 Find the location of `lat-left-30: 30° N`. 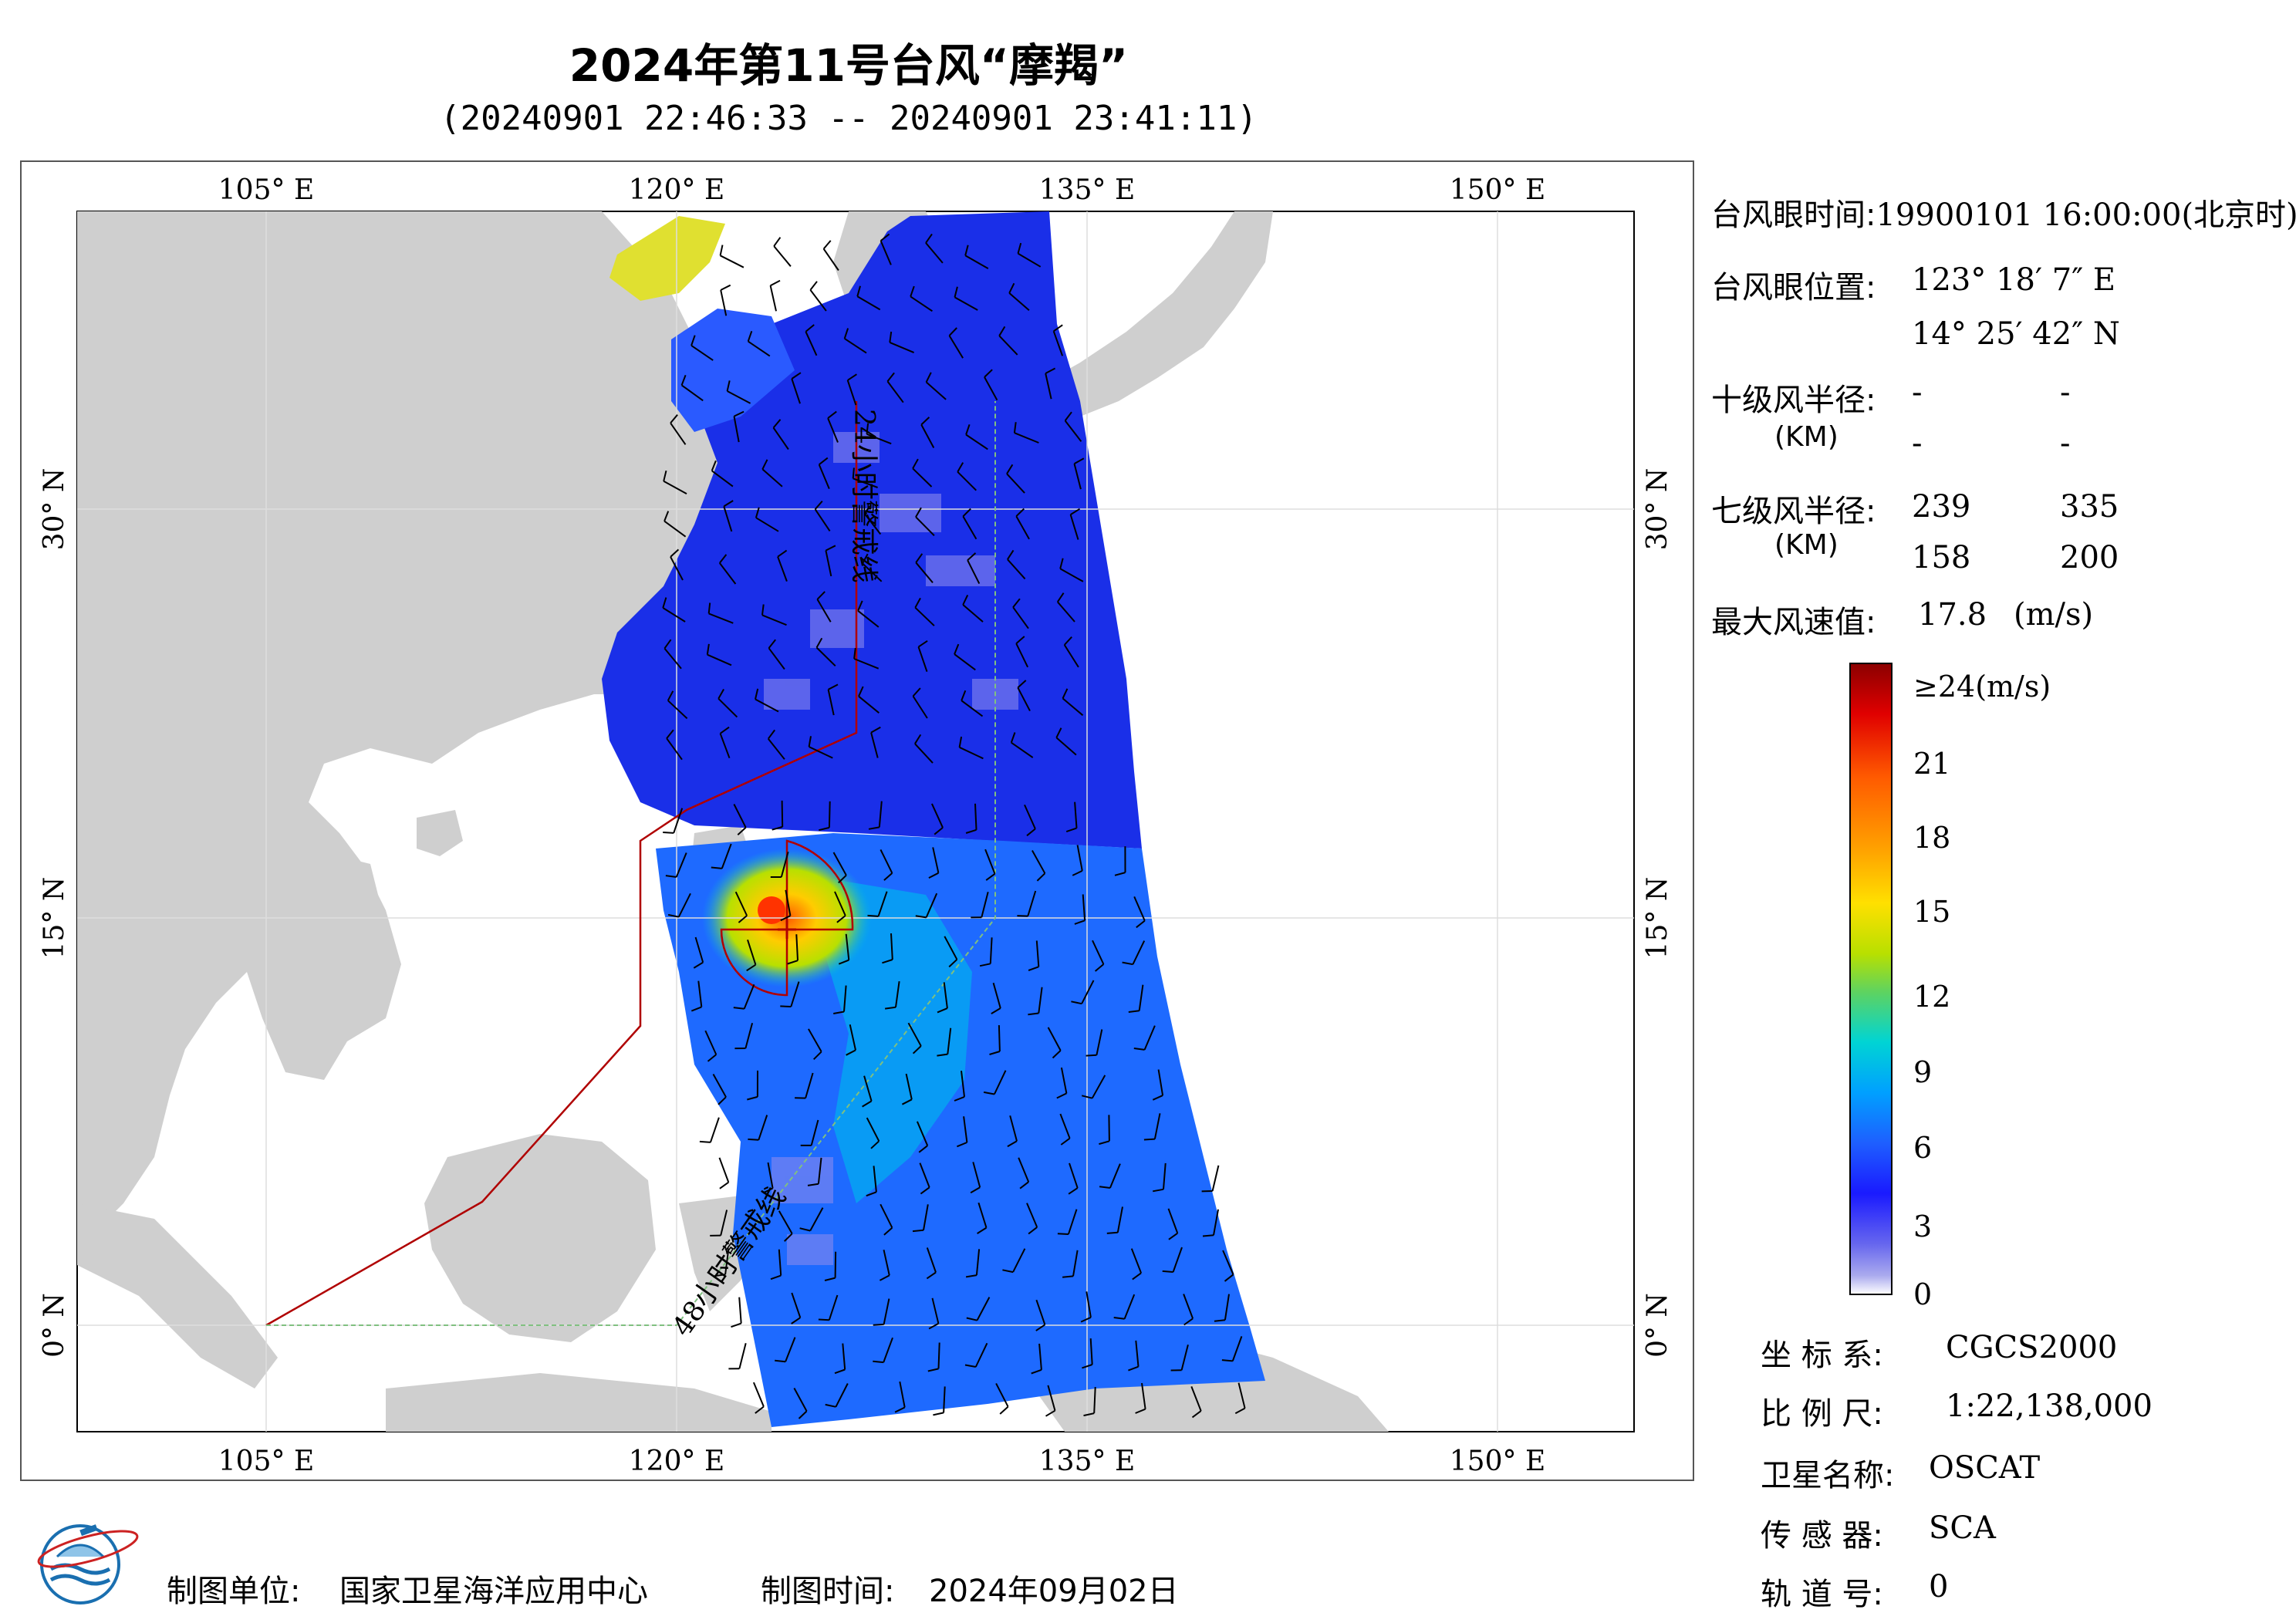

lat-left-30: 30° N is located at coordinates (54, 509).